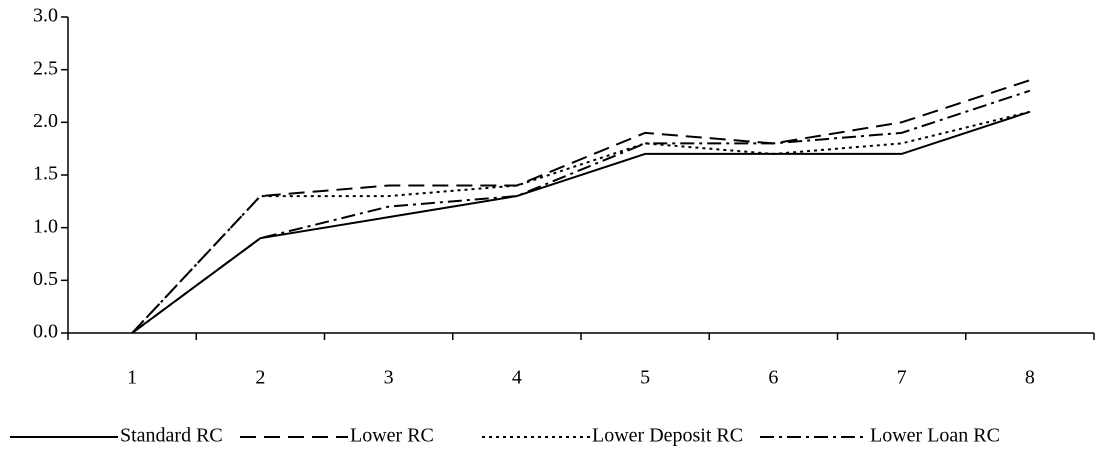 Image resolution: width=1096 pixels, height=453 pixels. What do you see at coordinates (902, 378) in the screenshot?
I see `x-tick-label: 7` at bounding box center [902, 378].